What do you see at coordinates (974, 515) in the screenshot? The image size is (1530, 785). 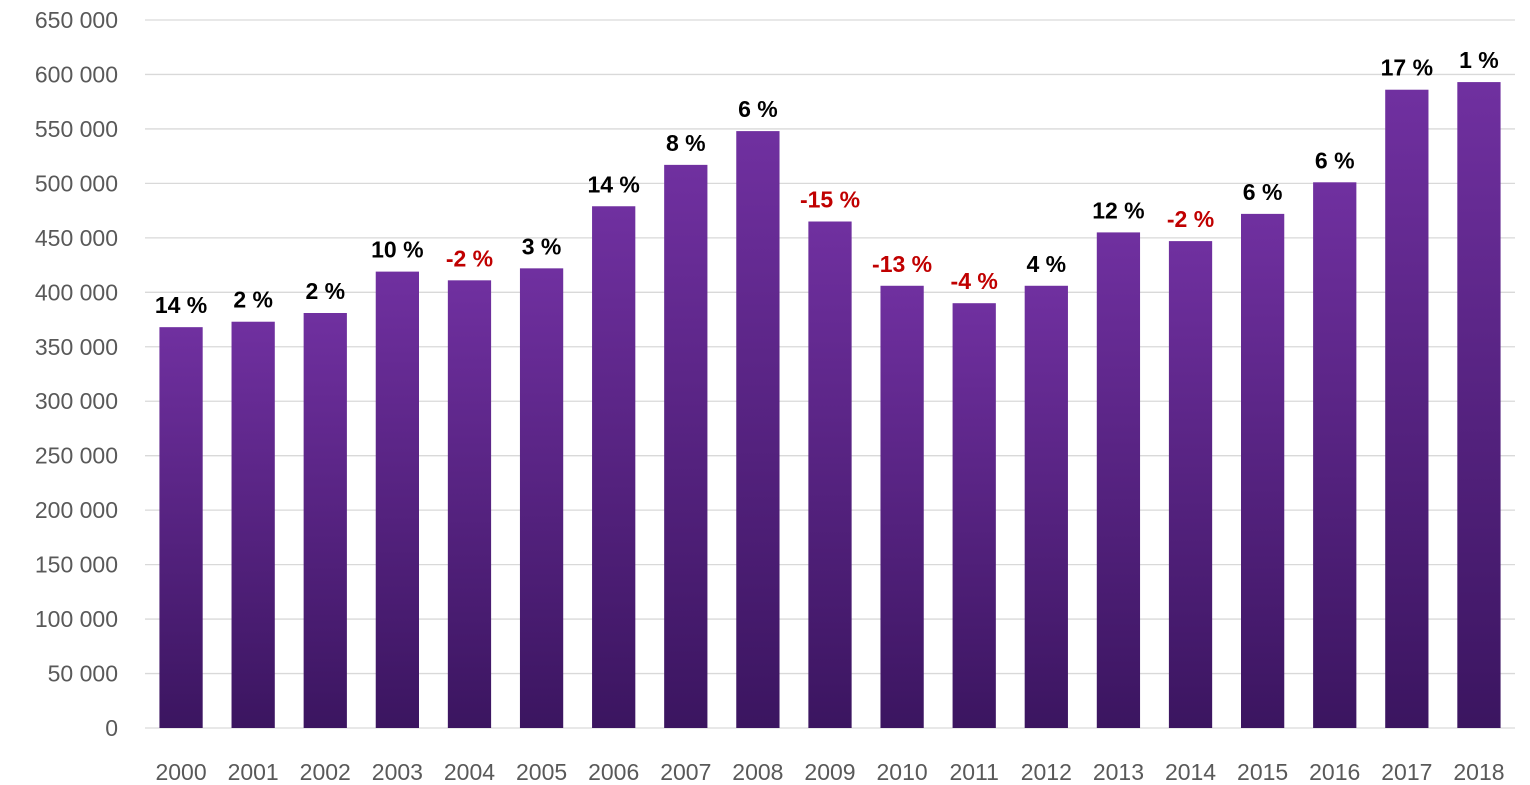 I see `bar-2011` at bounding box center [974, 515].